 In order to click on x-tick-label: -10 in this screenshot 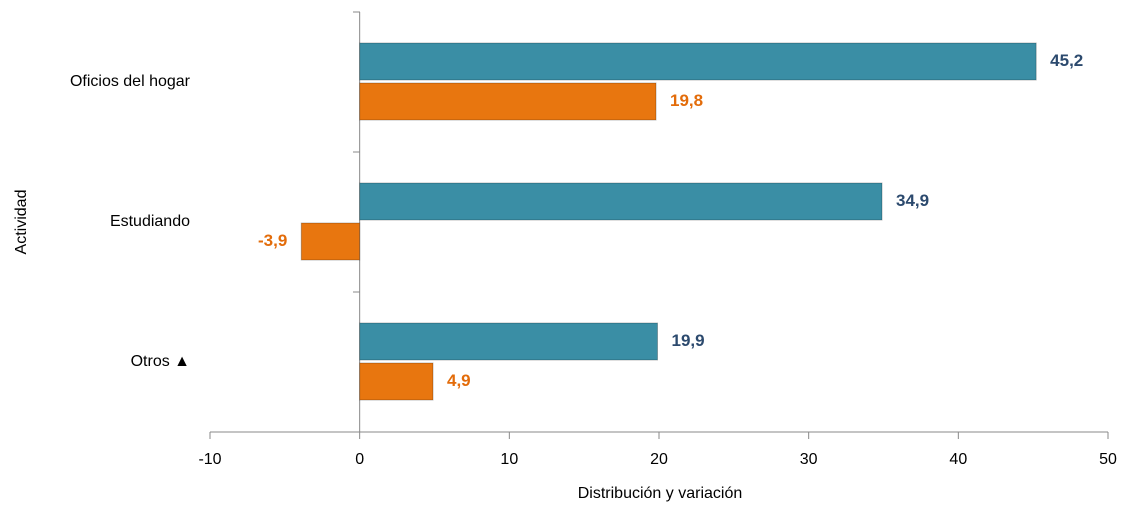, I will do `click(209, 459)`.